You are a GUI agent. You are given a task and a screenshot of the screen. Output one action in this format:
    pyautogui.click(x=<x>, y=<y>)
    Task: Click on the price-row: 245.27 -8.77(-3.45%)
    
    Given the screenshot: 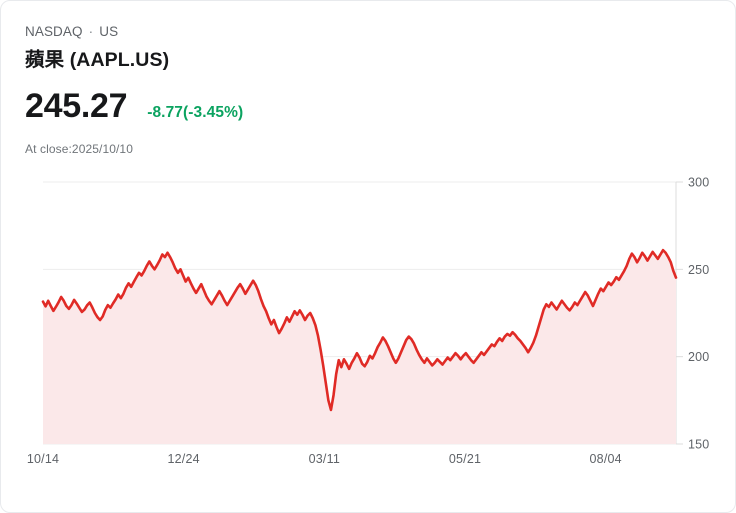 What is the action you would take?
    pyautogui.click(x=275, y=106)
    